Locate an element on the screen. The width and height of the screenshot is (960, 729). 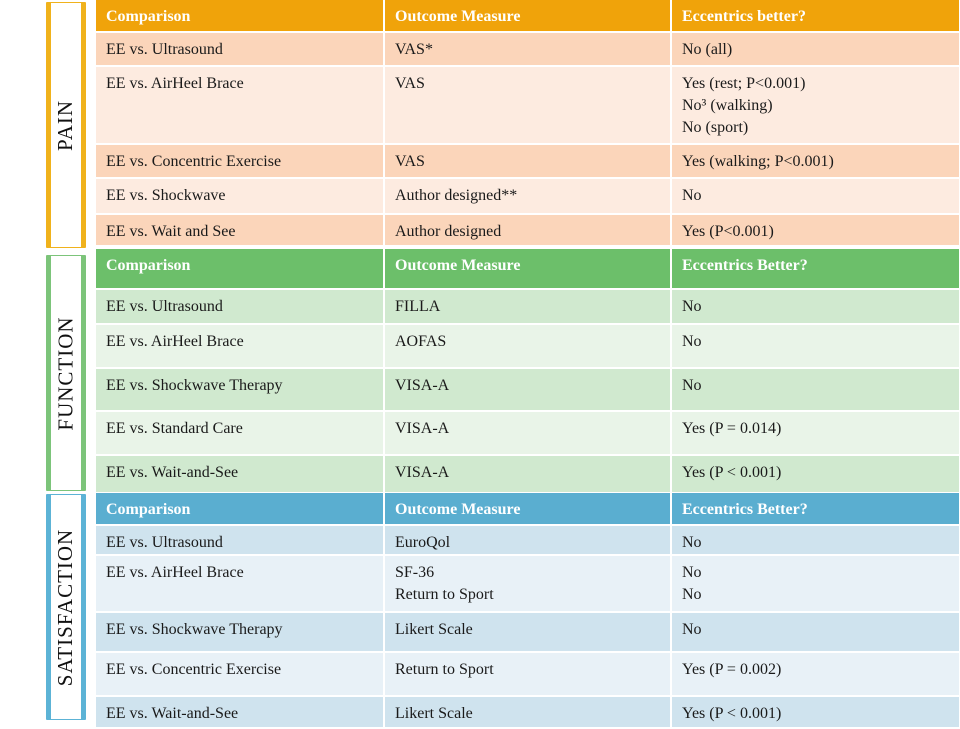
comparison-text: EE vs. Concentric Exercise is located at coordinates (194, 161).